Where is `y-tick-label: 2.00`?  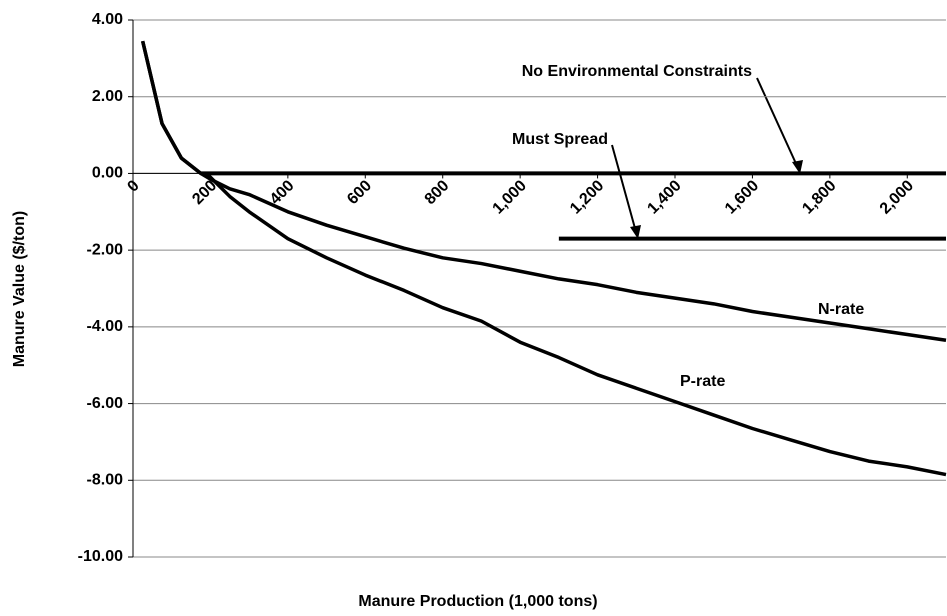
y-tick-label: 2.00 is located at coordinates (107, 96).